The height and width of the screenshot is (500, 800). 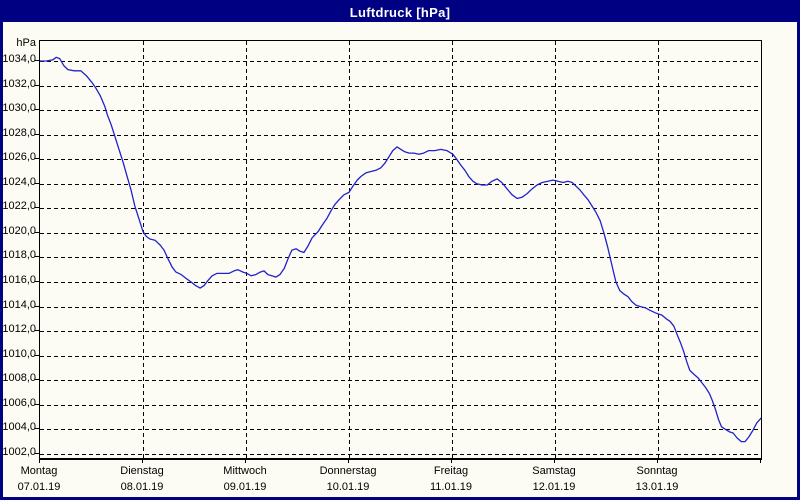 What do you see at coordinates (450, 487) in the screenshot?
I see `x-day-date-label: 11.01.19` at bounding box center [450, 487].